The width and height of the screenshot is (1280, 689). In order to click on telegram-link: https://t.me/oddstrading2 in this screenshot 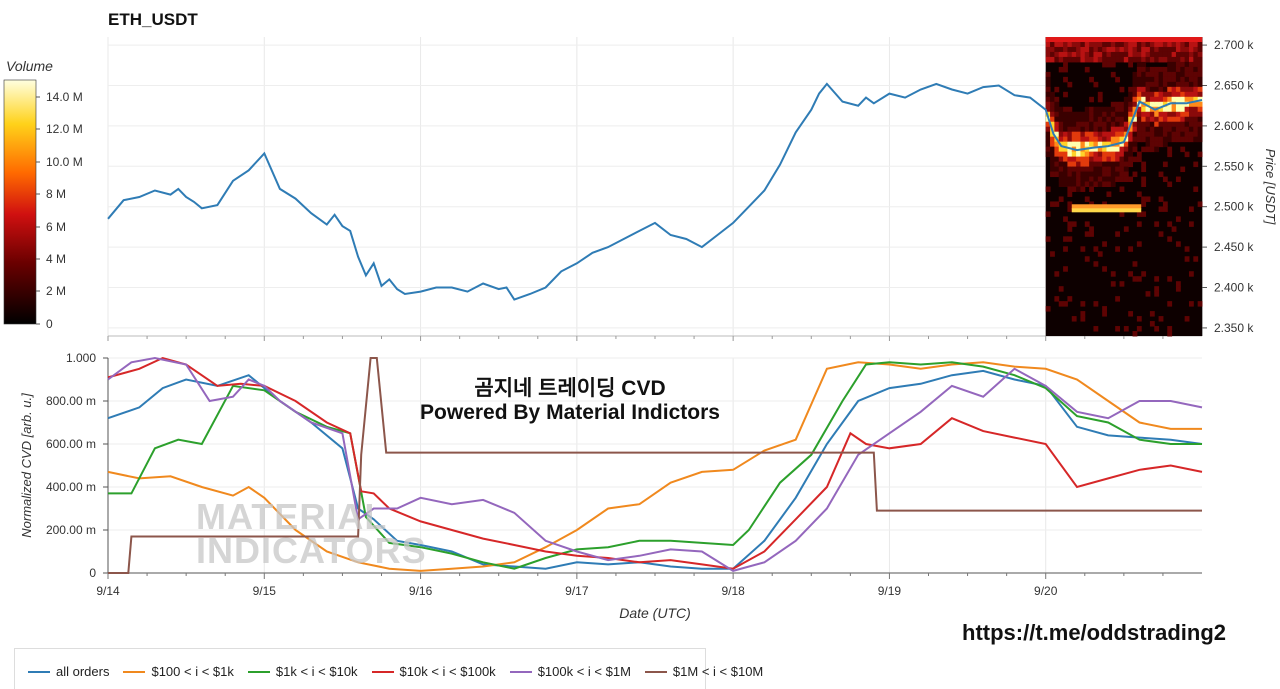, I will do `click(1094, 632)`.